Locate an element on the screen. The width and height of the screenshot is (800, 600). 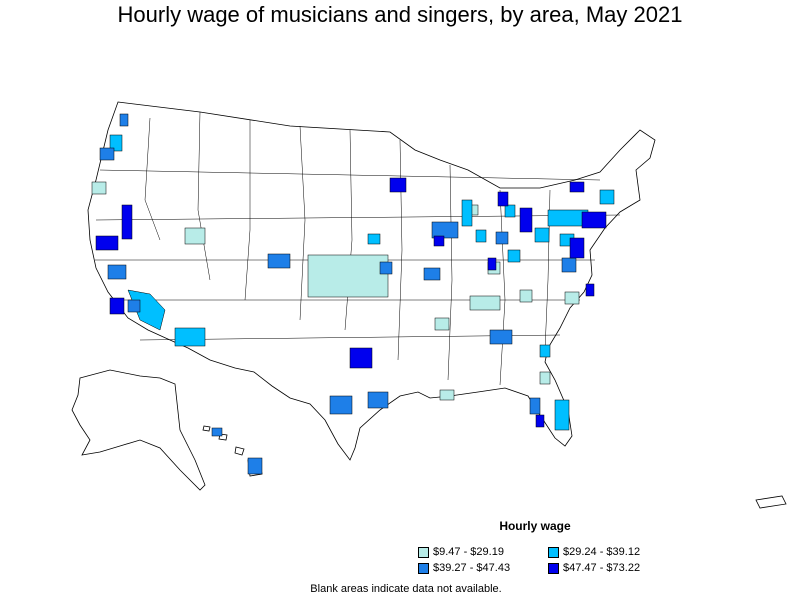
legend-item-4: $47.47 - $73.22 is located at coordinates (594, 568).